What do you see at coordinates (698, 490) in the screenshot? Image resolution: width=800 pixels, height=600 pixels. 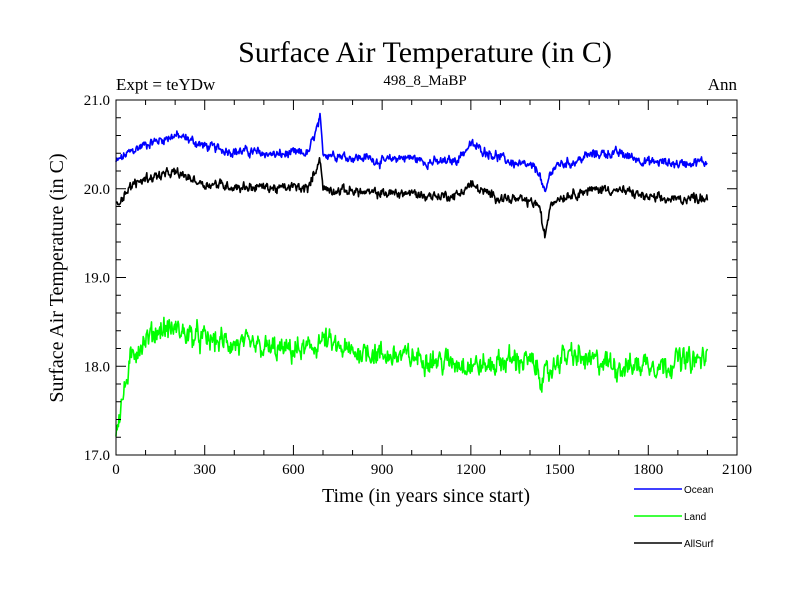 I see `legend-label-ocean: Ocean` at bounding box center [698, 490].